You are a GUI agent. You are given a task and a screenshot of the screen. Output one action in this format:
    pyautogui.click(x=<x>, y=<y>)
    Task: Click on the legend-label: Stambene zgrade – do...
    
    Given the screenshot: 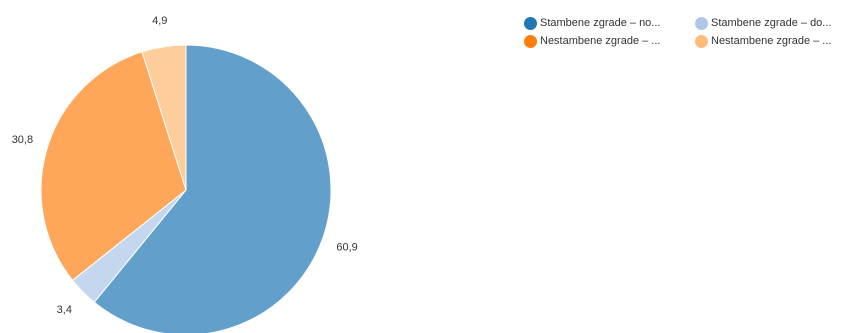 What is the action you would take?
    pyautogui.click(x=771, y=23)
    